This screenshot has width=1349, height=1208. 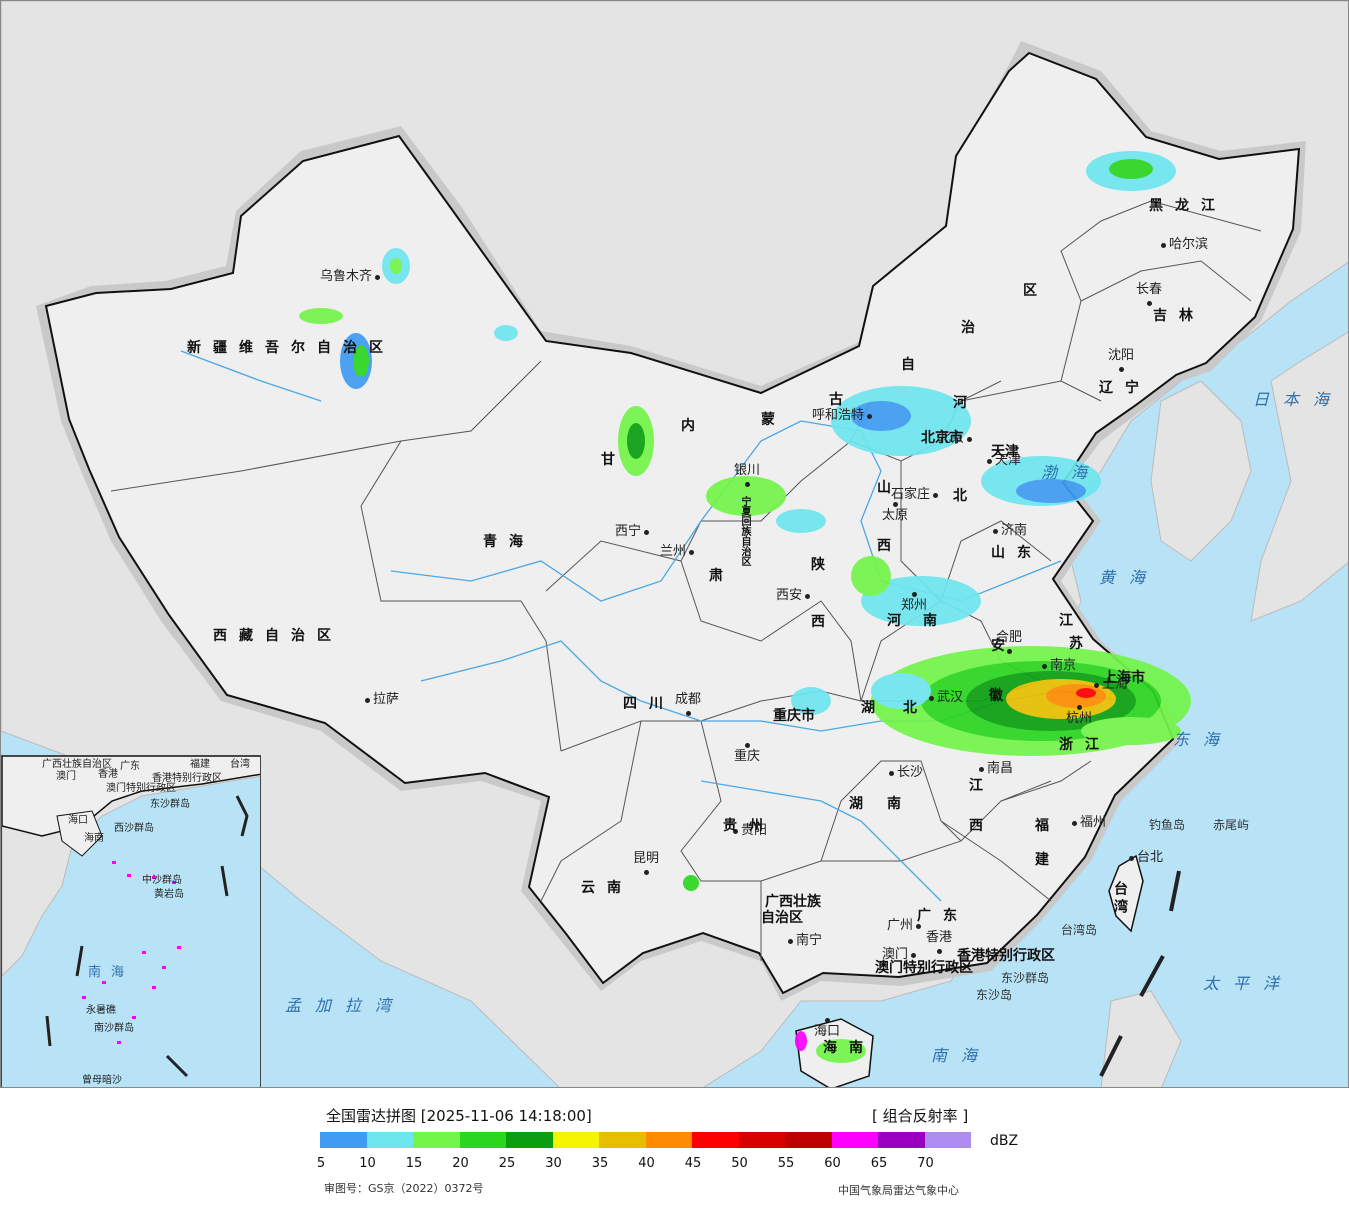 What do you see at coordinates (1299, 476) in the screenshot?
I see `japan` at bounding box center [1299, 476].